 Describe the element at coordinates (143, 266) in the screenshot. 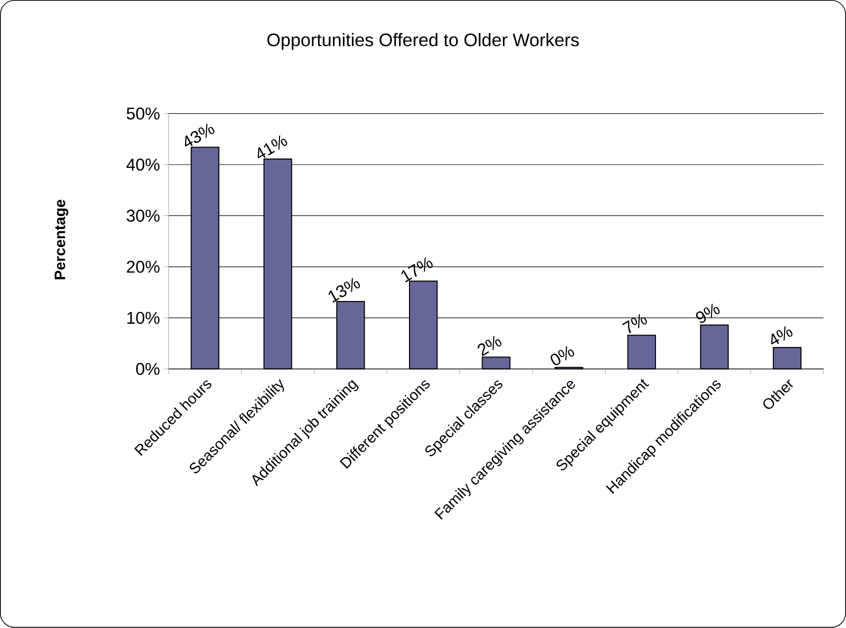

I see `y-tick-label: 20%` at that location.